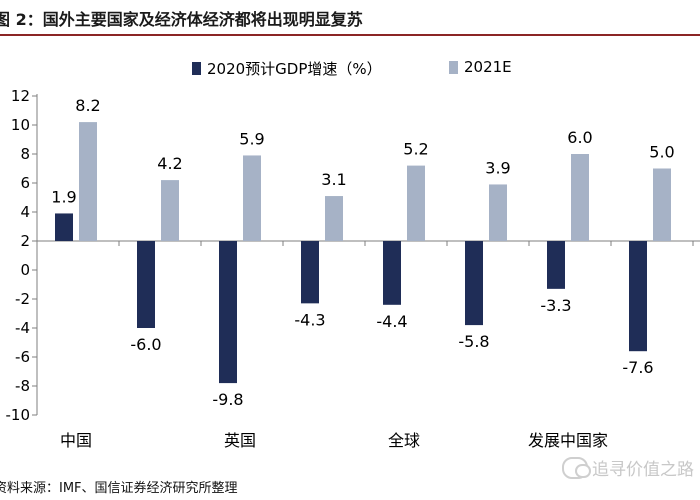  I want to click on legend-item-2020: 2020预计GDP增速（%）, so click(287, 68).